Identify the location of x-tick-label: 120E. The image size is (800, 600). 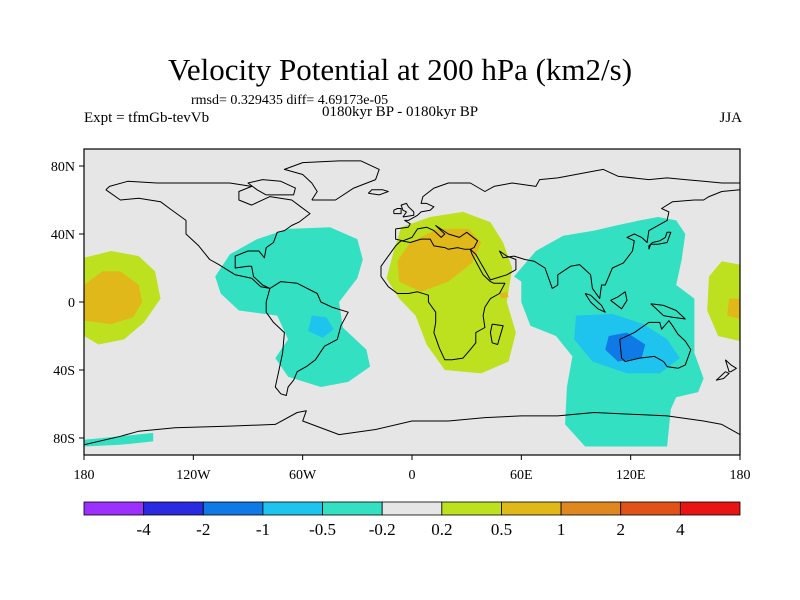
(631, 475).